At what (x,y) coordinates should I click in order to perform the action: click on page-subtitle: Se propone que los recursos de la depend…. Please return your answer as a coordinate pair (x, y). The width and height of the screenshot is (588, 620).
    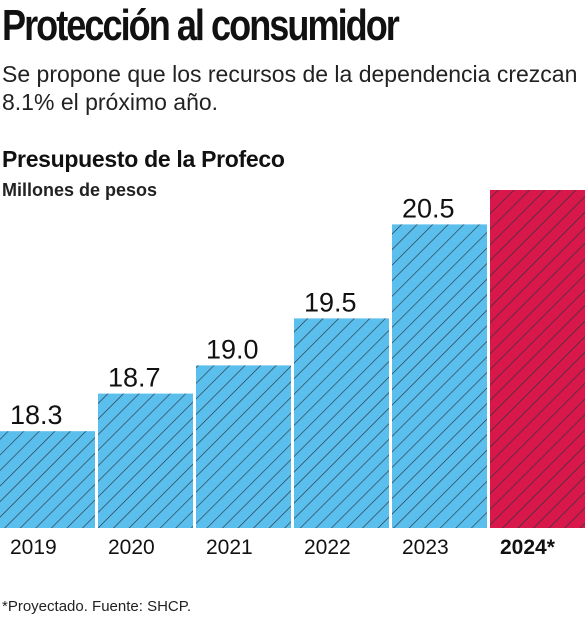
    Looking at the image, I should click on (290, 88).